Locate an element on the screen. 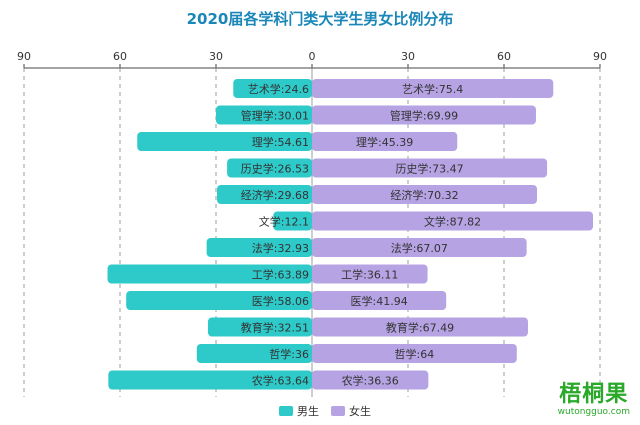 The height and width of the screenshot is (425, 640). data-label-female: 农学:36.36 is located at coordinates (370, 381).